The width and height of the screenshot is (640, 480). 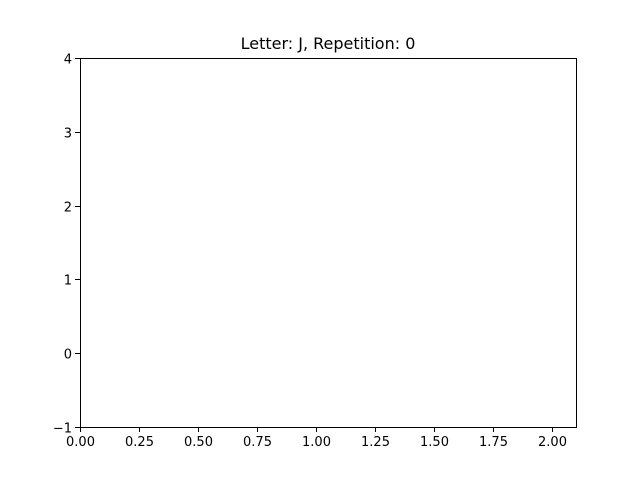 I want to click on x-tick-label: 0.75, so click(x=257, y=442).